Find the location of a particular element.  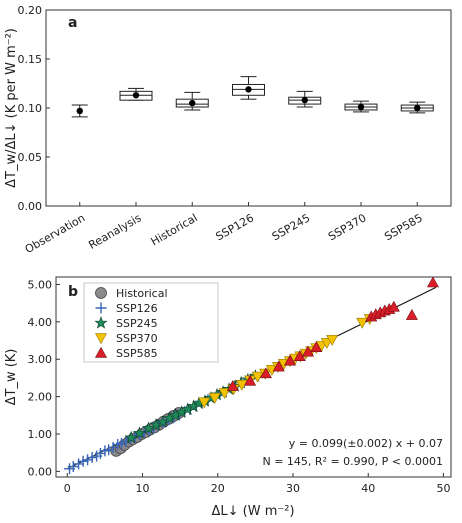

legend-marker-historical is located at coordinates (101, 293).